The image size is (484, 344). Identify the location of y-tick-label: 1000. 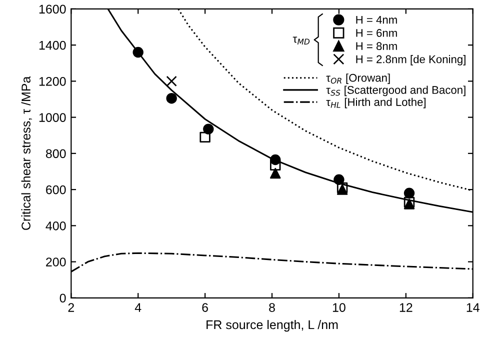
(52, 117).